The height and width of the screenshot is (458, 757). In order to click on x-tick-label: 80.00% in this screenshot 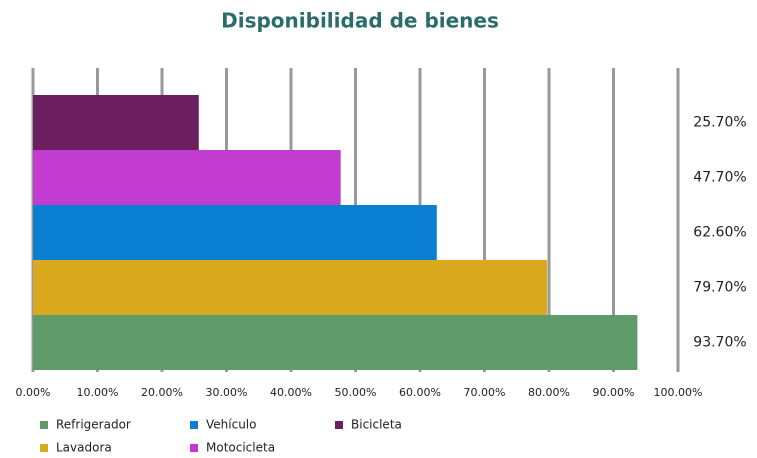, I will do `click(549, 392)`.